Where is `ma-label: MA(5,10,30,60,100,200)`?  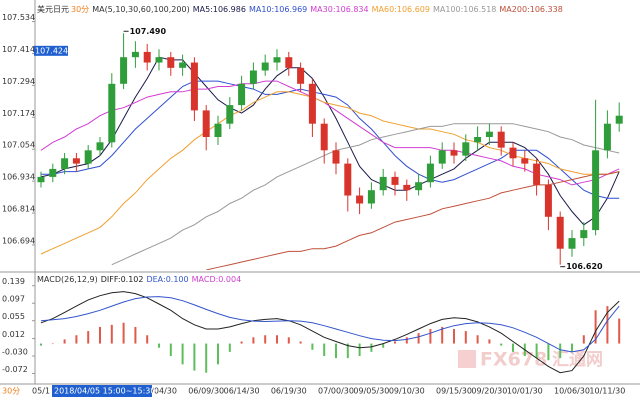 ma-label: MA(5,10,30,60,100,200) is located at coordinates (141, 9).